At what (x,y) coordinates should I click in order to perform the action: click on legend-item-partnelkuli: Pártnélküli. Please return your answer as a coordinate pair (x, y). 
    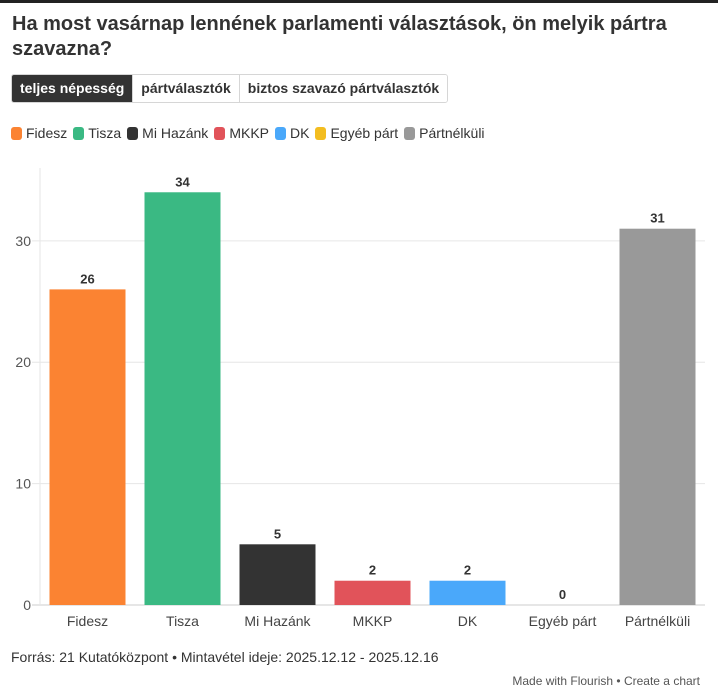
    Looking at the image, I should click on (444, 133).